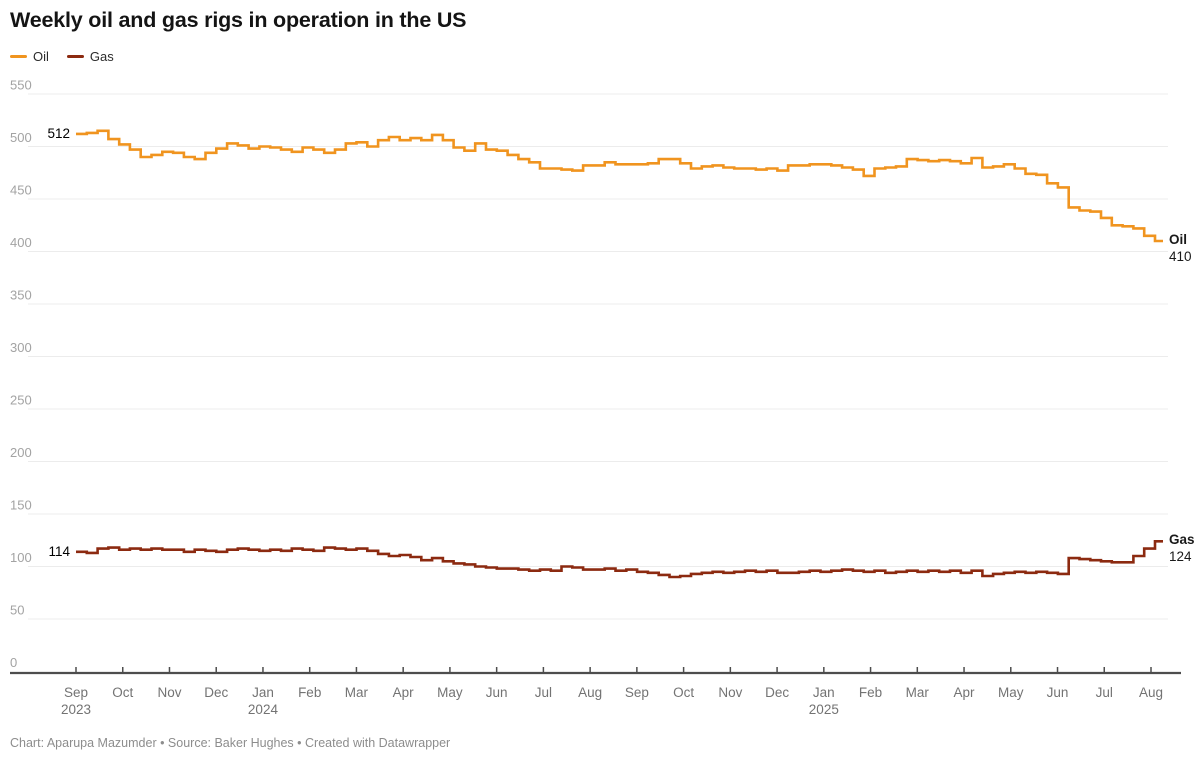 Image resolution: width=1200 pixels, height=762 pixels. I want to click on x-year-label: 2025, so click(824, 709).